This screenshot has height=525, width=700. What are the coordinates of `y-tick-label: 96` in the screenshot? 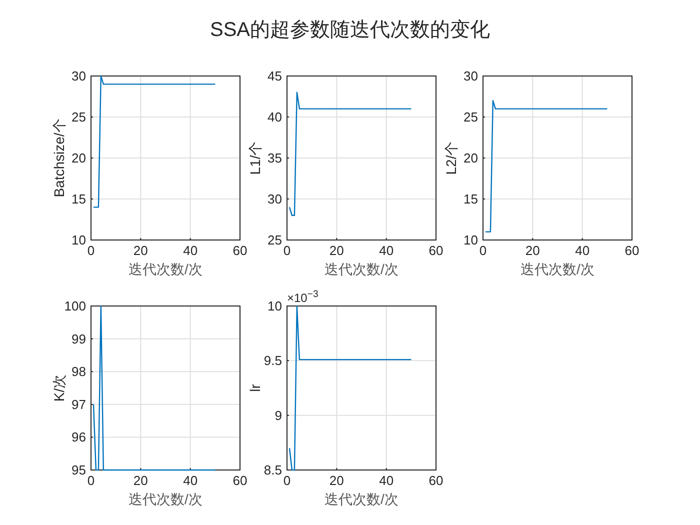 It's located at (79, 437).